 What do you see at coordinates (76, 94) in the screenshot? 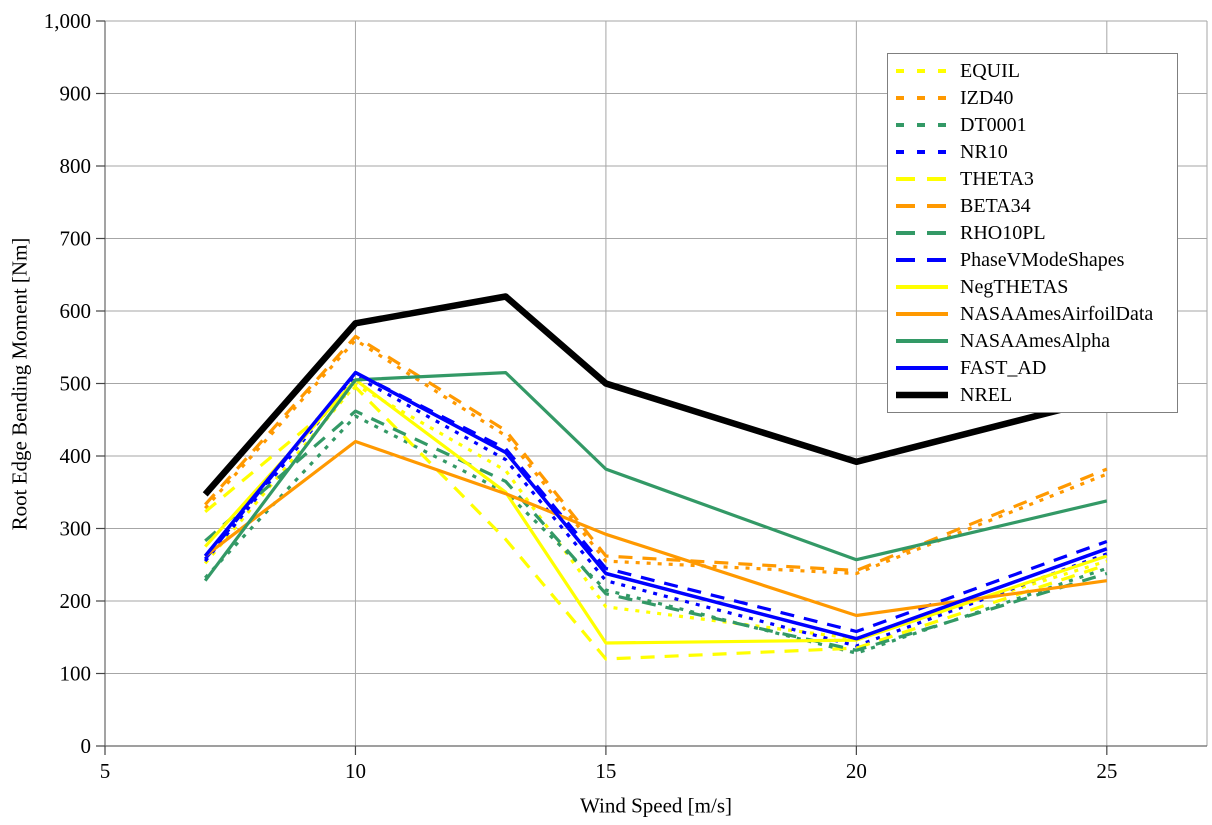
I see `y-tick-label: 900` at bounding box center [76, 94].